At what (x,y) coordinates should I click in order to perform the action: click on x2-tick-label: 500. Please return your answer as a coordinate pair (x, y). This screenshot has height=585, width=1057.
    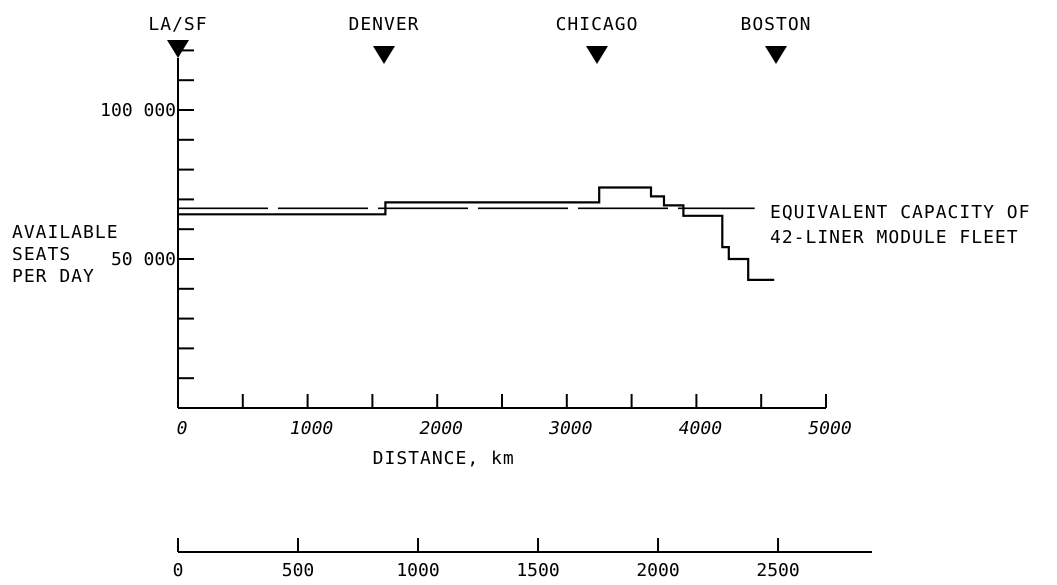
    Looking at the image, I should click on (298, 570).